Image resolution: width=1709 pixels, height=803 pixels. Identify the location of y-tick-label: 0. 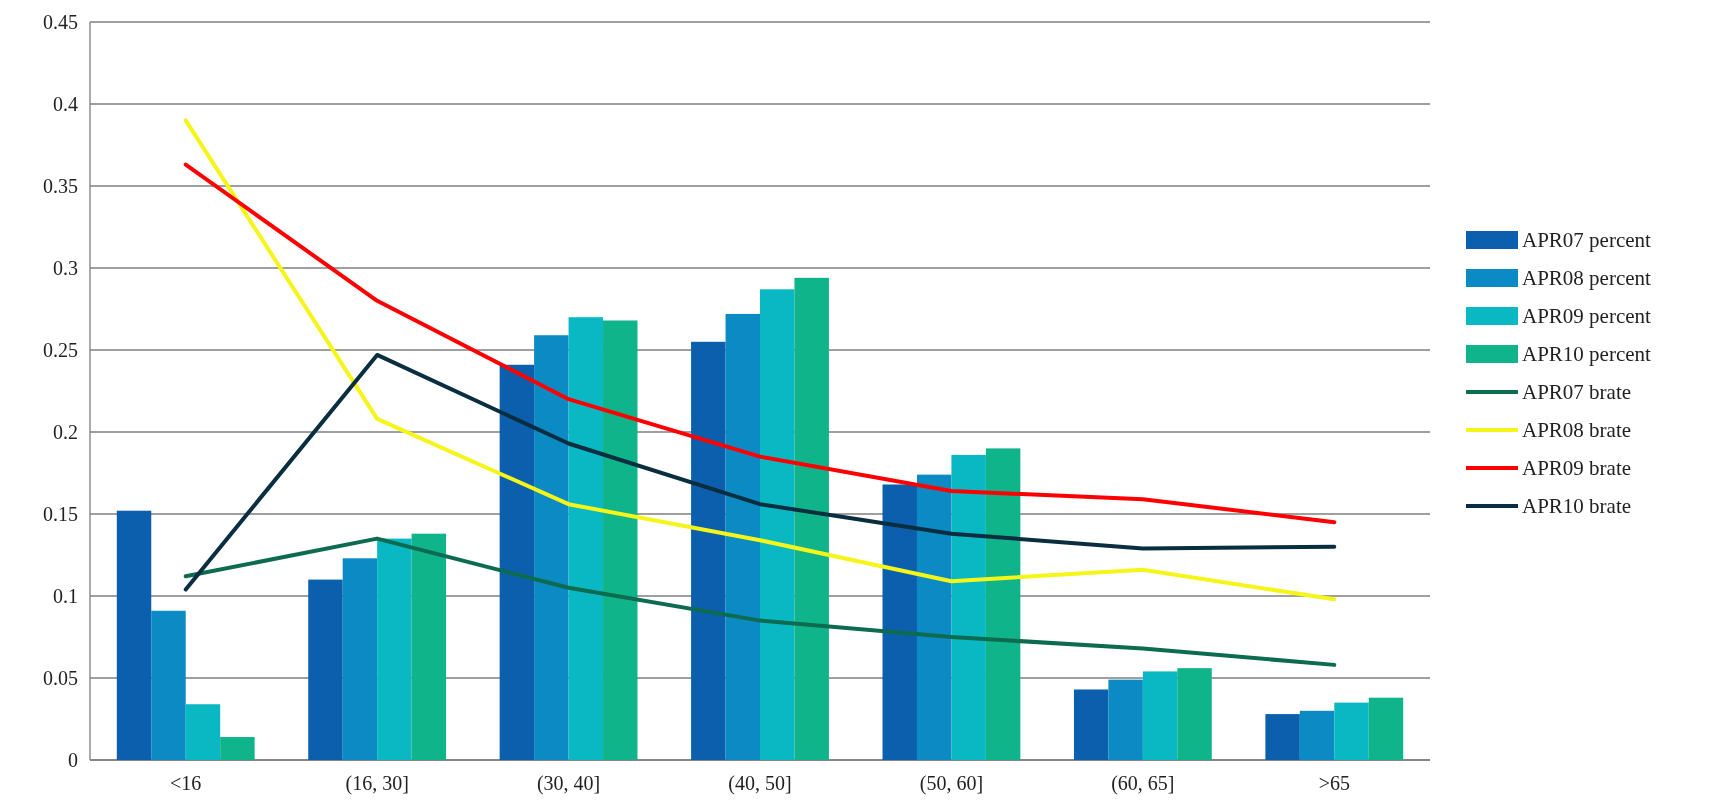
(73, 760).